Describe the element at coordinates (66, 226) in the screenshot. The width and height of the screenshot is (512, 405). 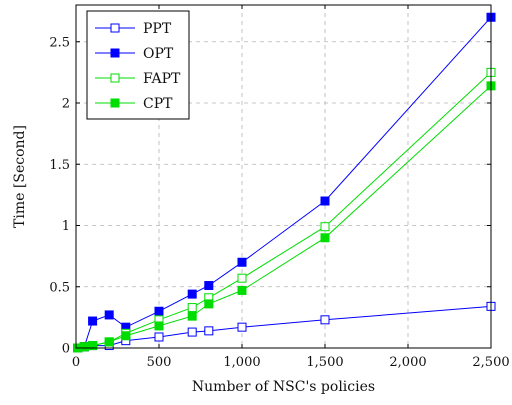
I see `y-tick-label: 1` at that location.